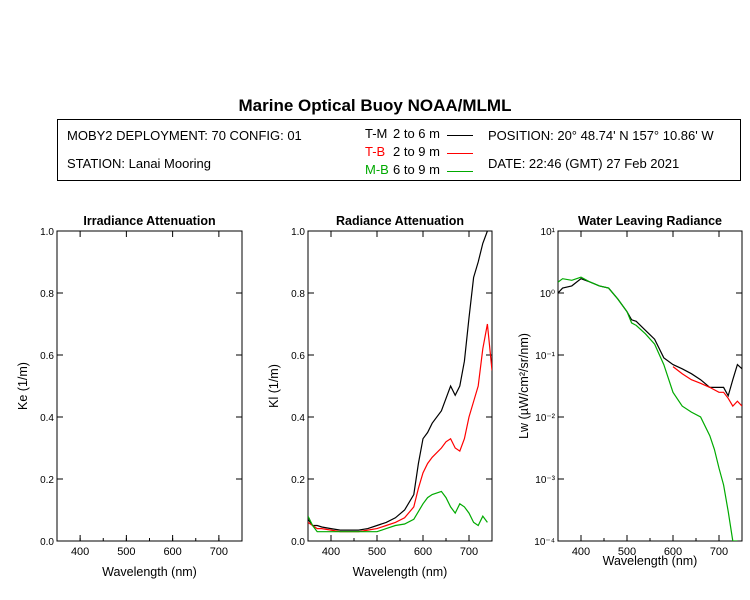 The image size is (750, 600). I want to click on chart-title: Radiance Attenuation, so click(400, 221).